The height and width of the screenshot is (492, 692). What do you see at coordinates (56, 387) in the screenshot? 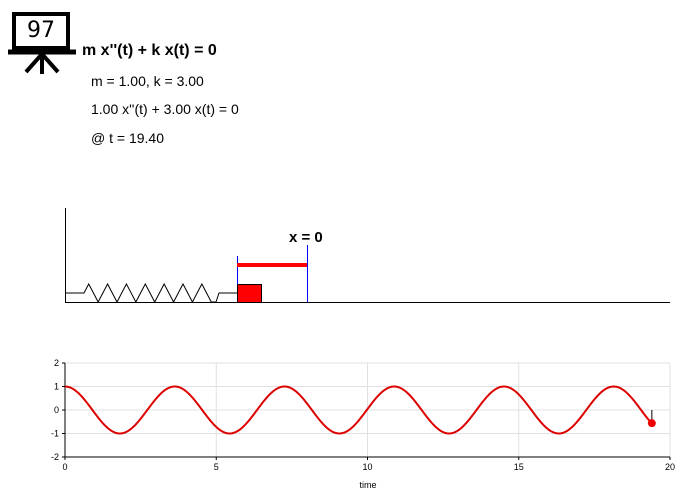
I see `y-tick-label: 1` at bounding box center [56, 387].